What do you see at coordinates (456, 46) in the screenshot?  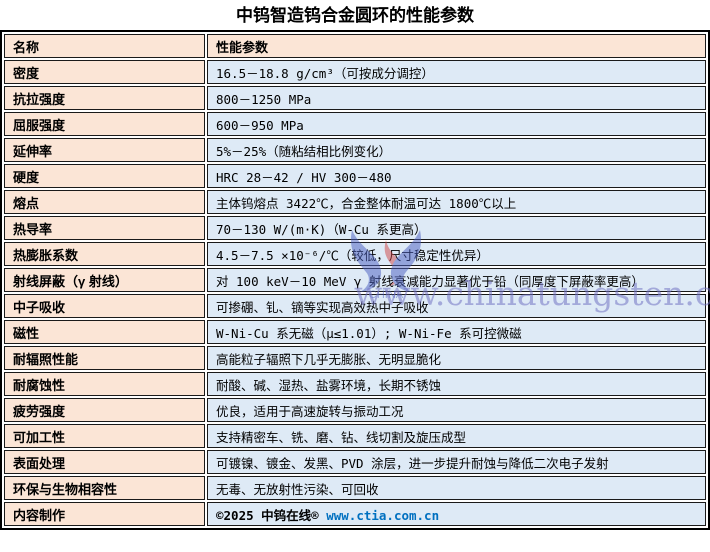 I see `header-value-cell: 性能参数` at bounding box center [456, 46].